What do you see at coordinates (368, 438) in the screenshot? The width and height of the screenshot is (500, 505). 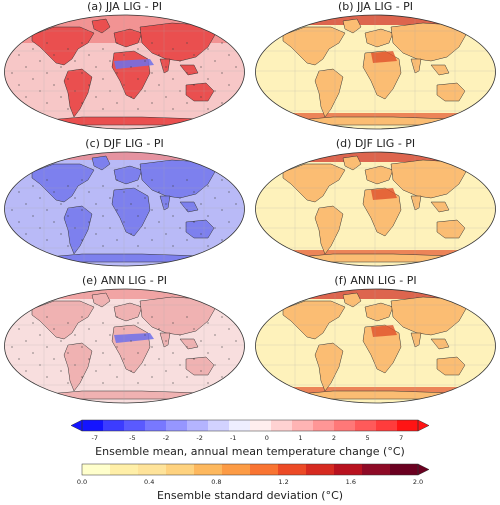 I see `colorbar-mean-tick: 5` at bounding box center [368, 438].